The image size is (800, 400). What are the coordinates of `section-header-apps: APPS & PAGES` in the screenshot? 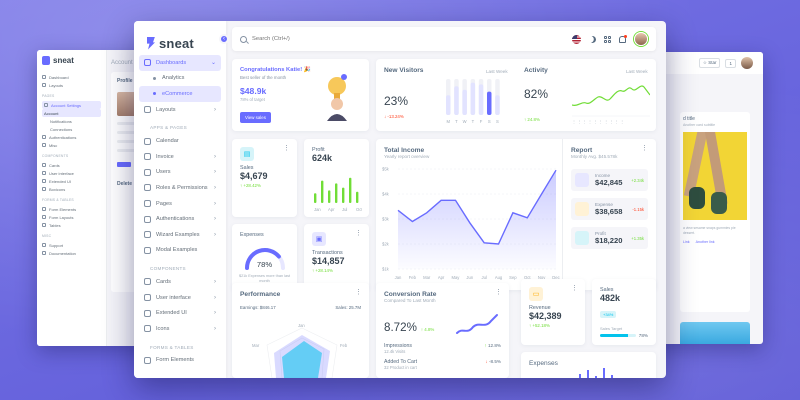 It's located at (168, 128).